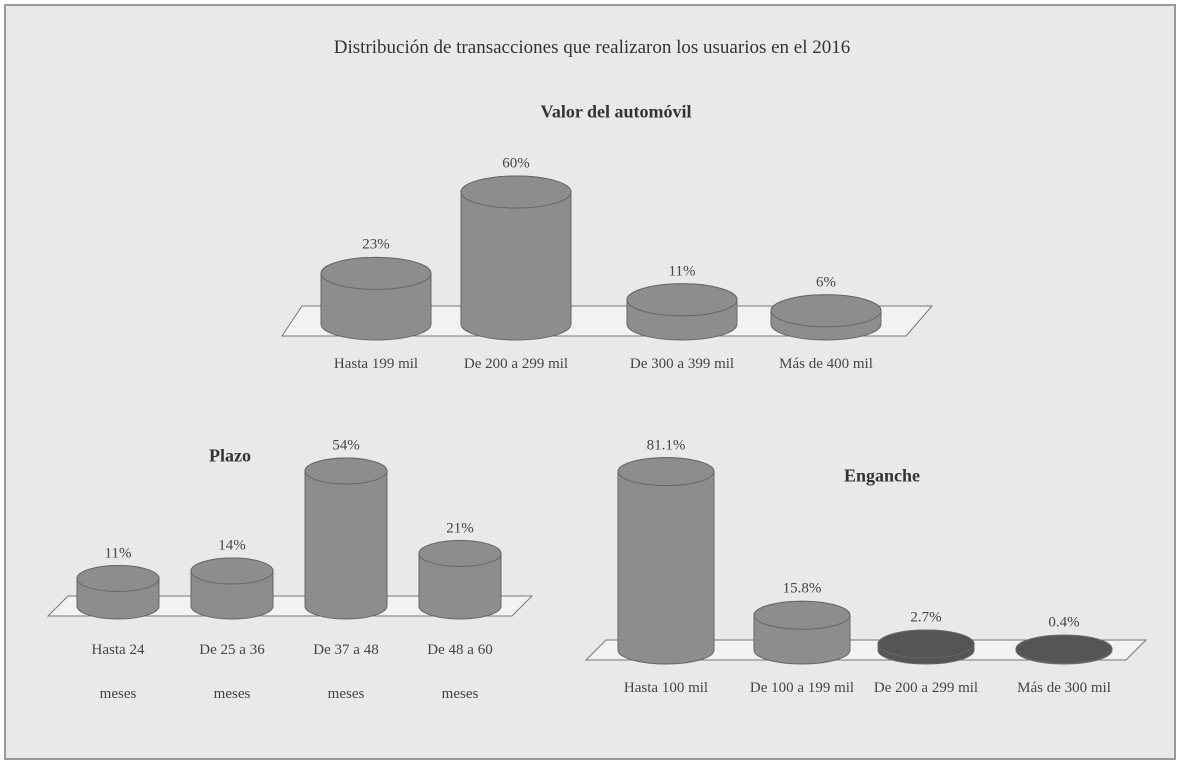  What do you see at coordinates (666, 688) in the screenshot?
I see `x-tick-label: Hasta 100 mil` at bounding box center [666, 688].